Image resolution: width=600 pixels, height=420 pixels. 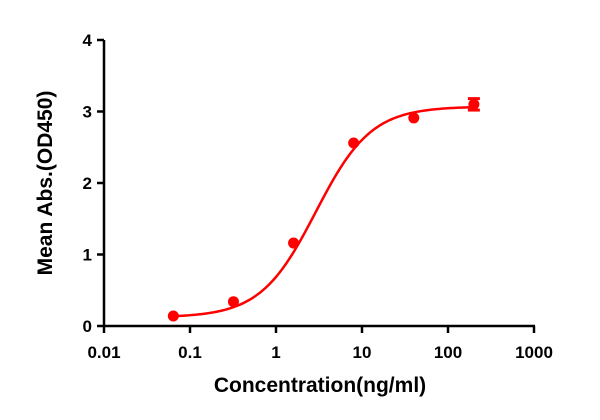 I want to click on y-axis-ticks: 0 1 2 3 4, so click(x=93, y=183).